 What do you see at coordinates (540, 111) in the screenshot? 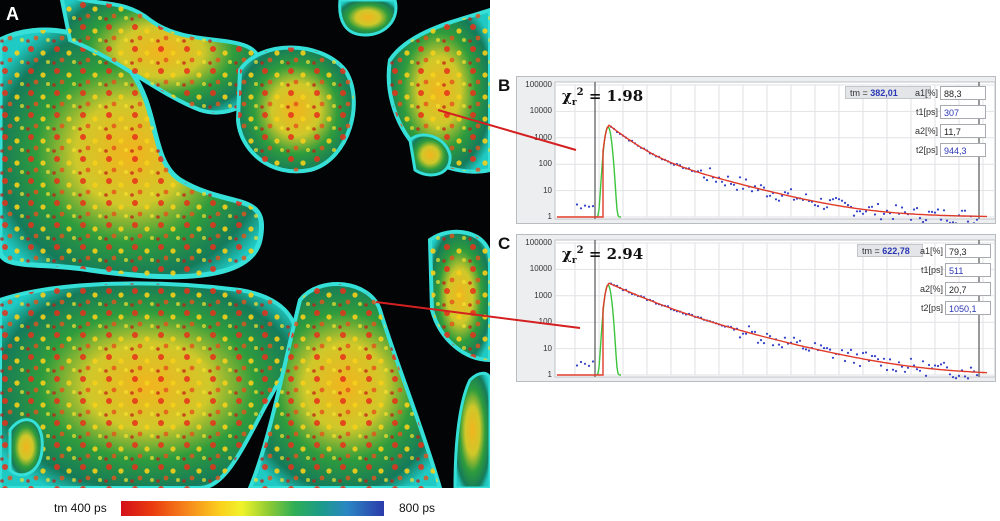
I see `y-tick-label: 10000` at bounding box center [540, 111].